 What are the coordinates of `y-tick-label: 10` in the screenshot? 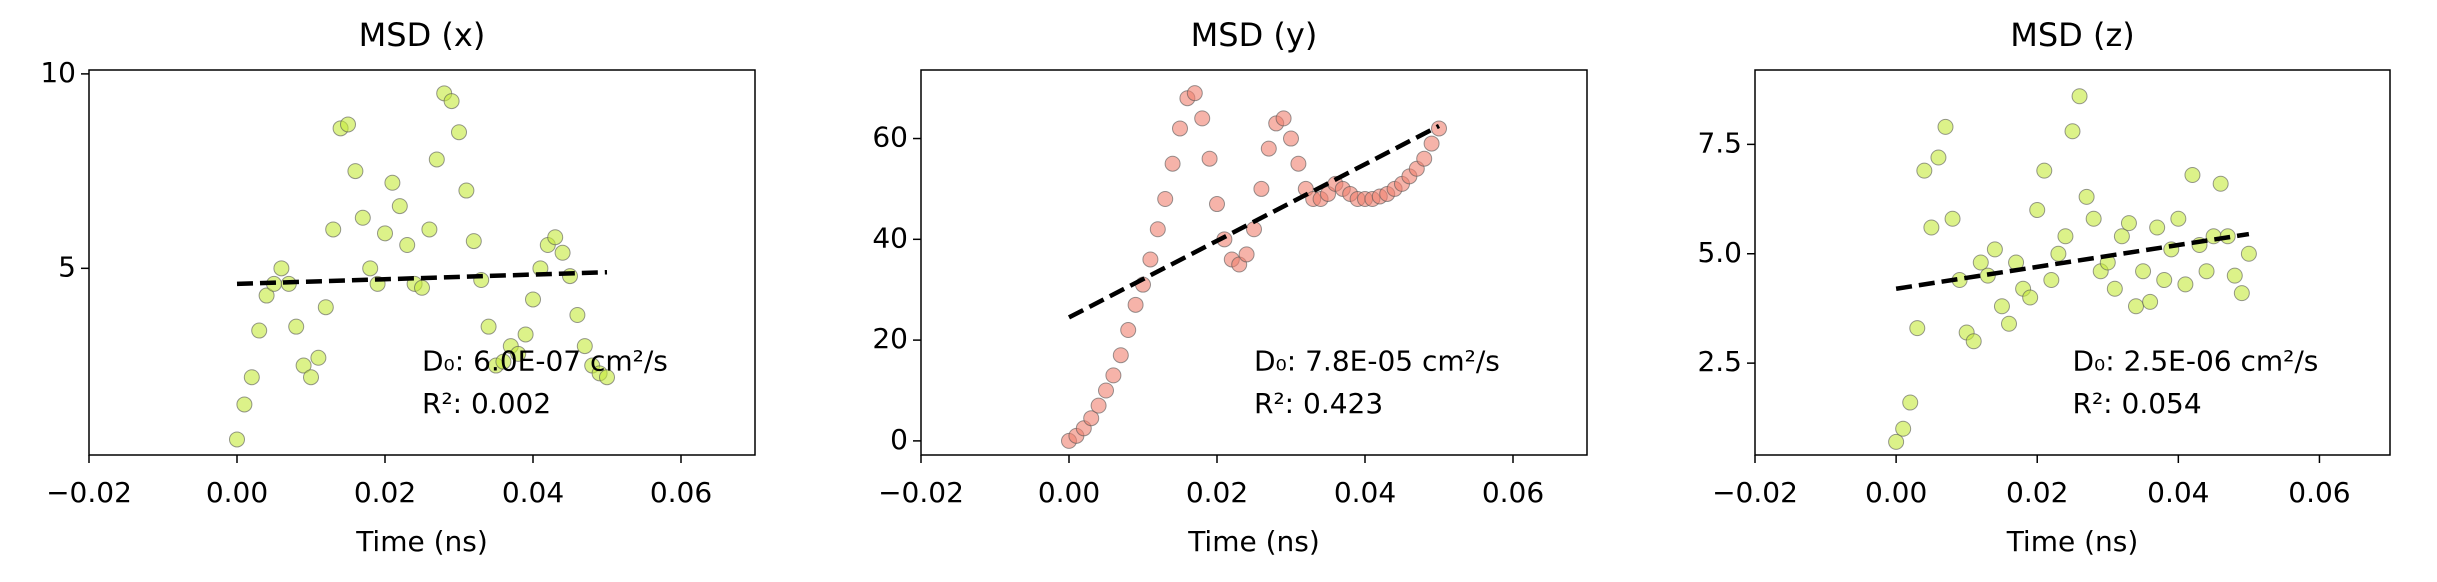 It's located at (58, 72).